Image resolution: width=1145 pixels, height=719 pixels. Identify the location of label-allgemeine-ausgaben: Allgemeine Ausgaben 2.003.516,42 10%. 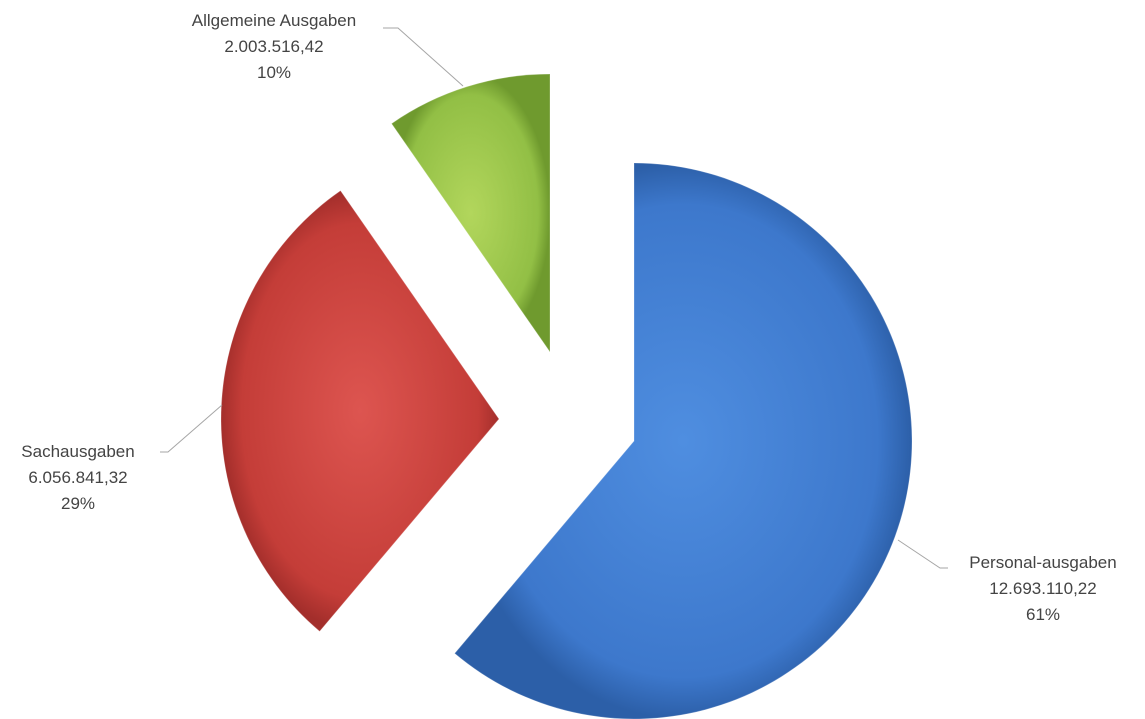
(274, 46).